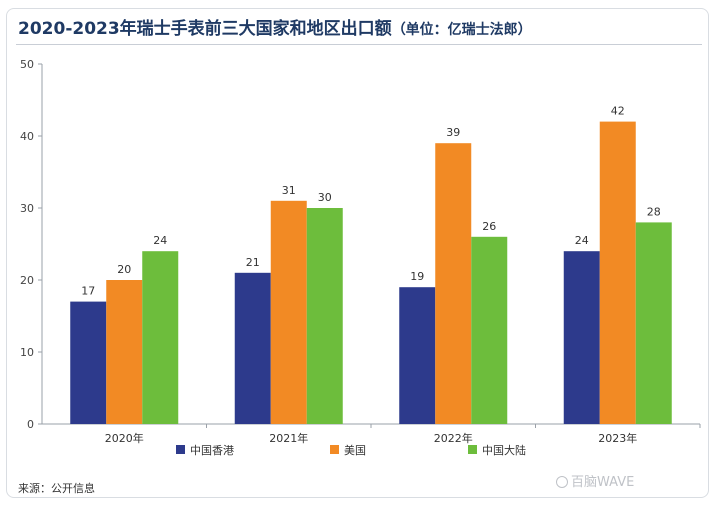 This screenshot has width=715, height=505. I want to click on title-divider, so click(359, 44).